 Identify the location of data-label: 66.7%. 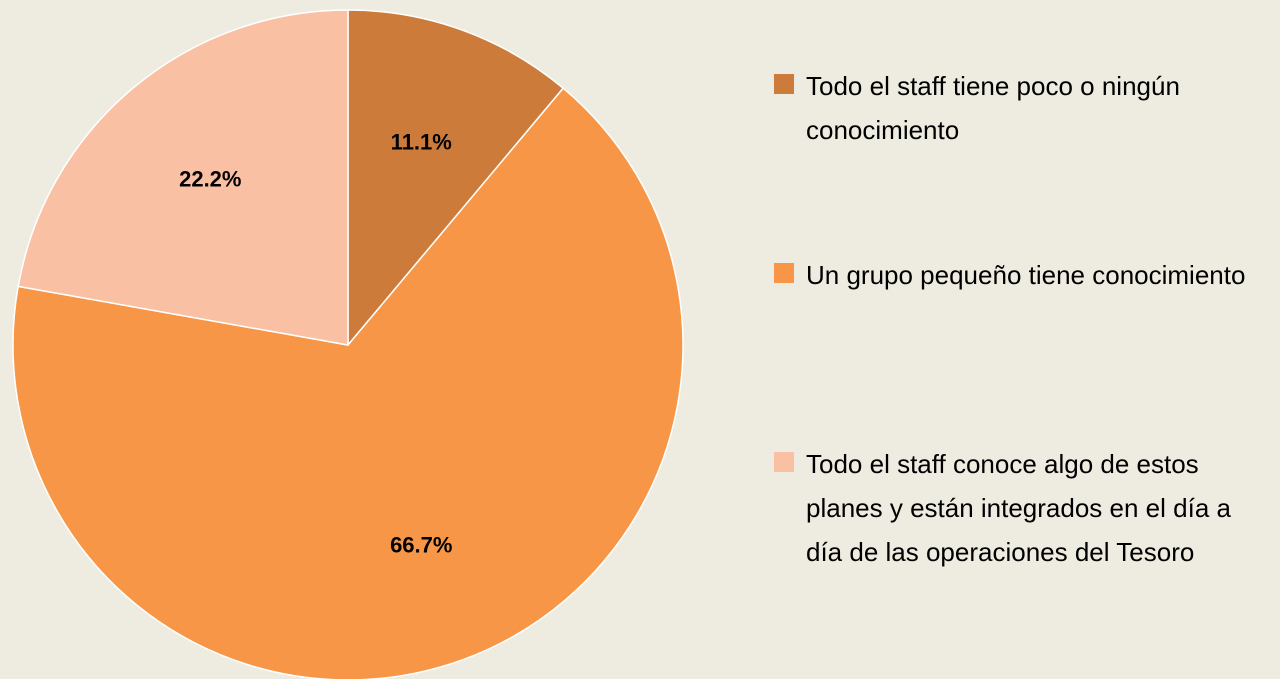
(421, 544).